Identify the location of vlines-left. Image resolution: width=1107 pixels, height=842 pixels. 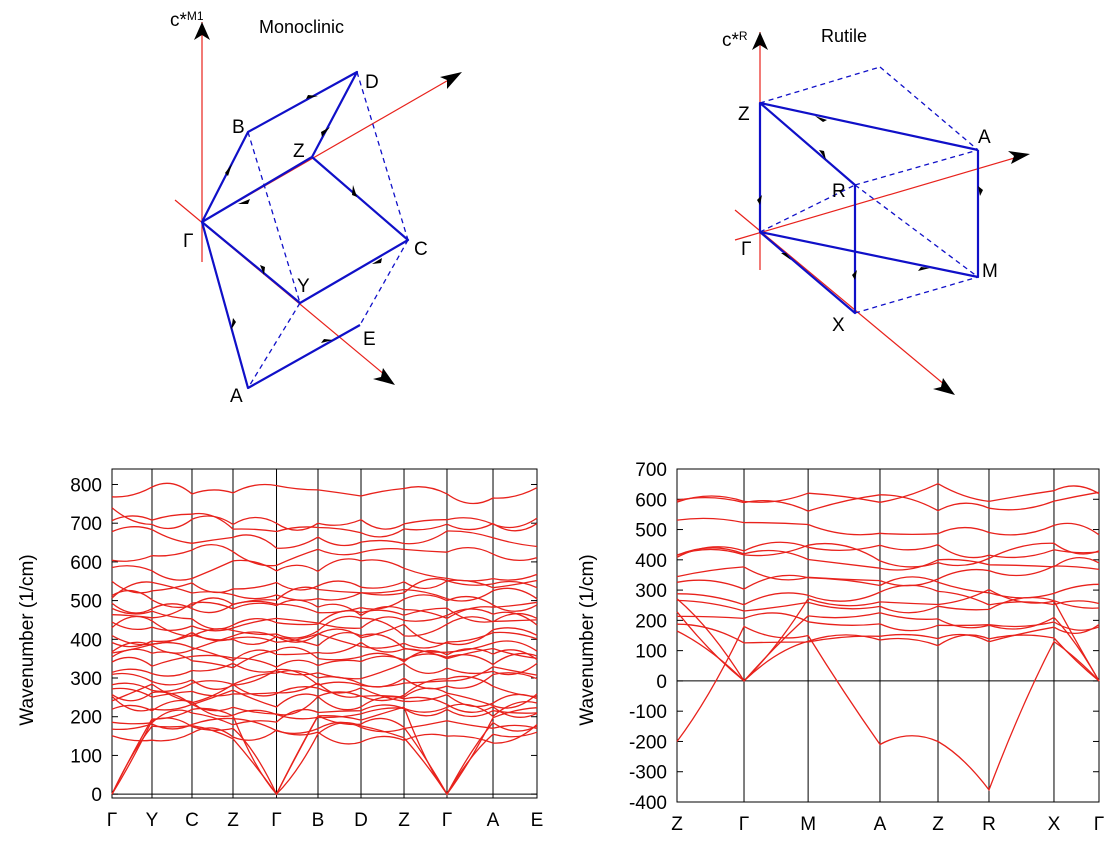
(322, 633).